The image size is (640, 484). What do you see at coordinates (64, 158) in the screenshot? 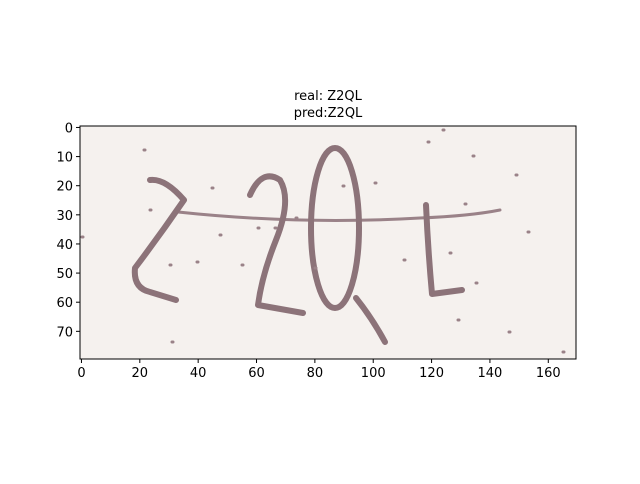
I see `y-tick-label: 10` at bounding box center [64, 158].